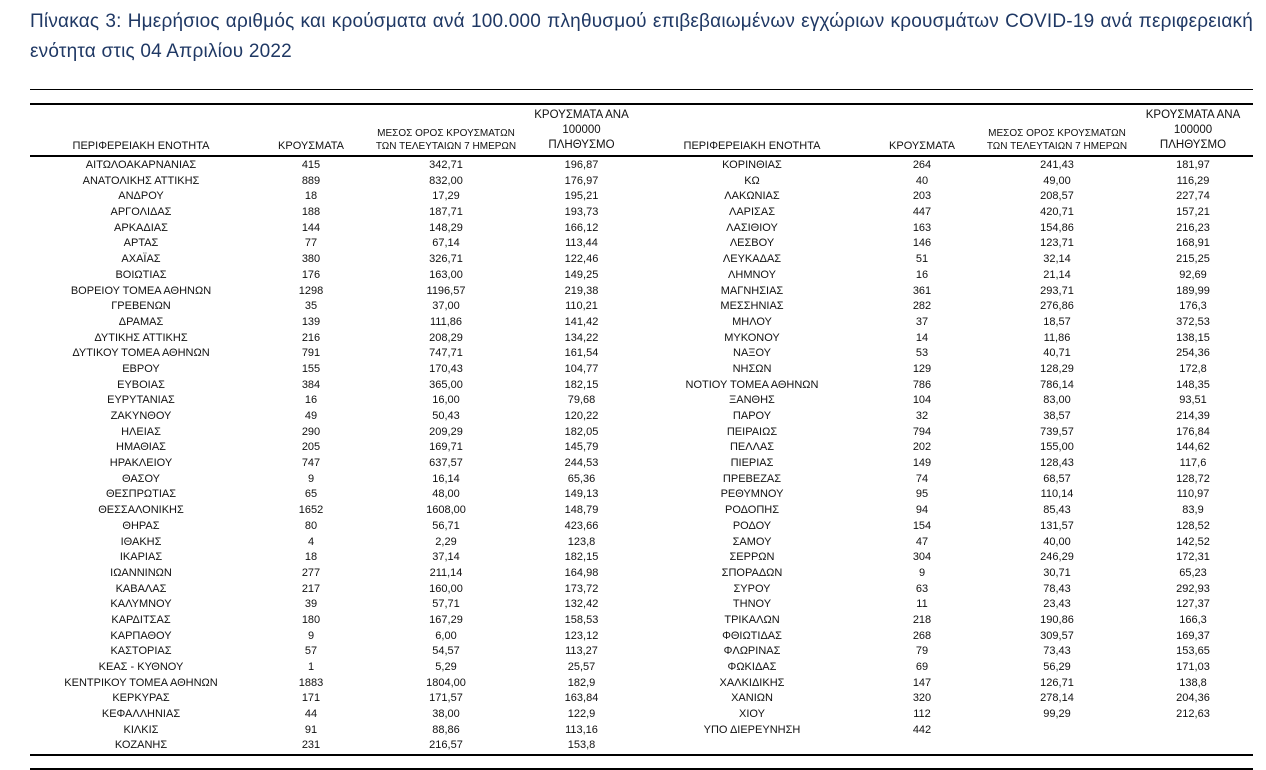 Image resolution: width=1266 pixels, height=770 pixels. I want to click on value-cell: 5,29, so click(446, 667).